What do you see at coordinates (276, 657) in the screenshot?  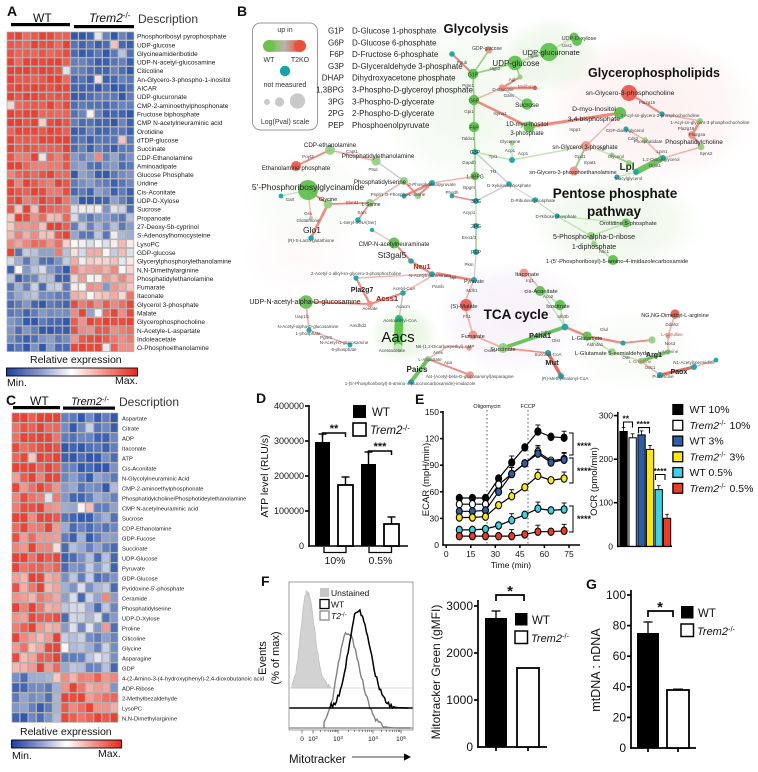 I see `svg-text: (% of max)` at bounding box center [276, 657].